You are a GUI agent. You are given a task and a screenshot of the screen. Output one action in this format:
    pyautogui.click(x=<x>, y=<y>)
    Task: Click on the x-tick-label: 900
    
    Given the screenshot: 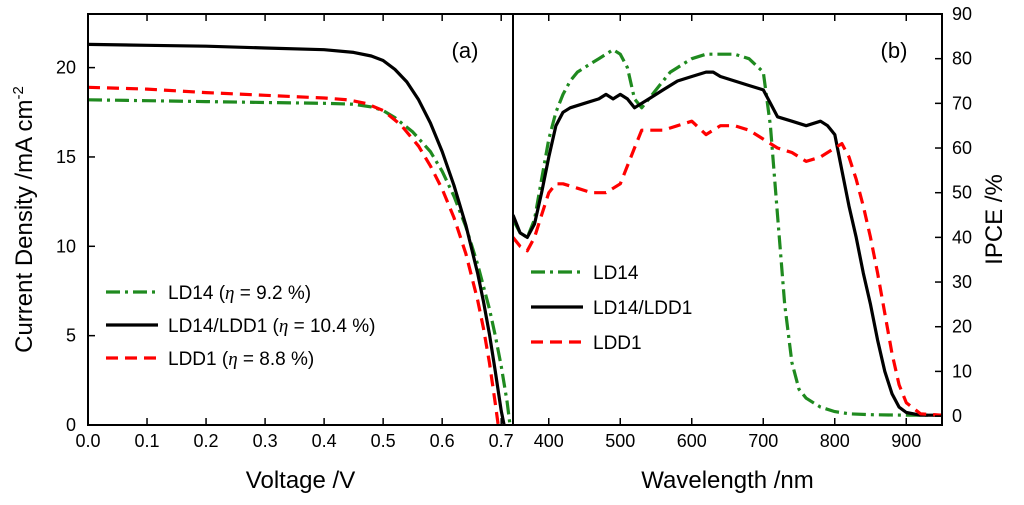 What is the action you would take?
    pyautogui.click(x=906, y=441)
    